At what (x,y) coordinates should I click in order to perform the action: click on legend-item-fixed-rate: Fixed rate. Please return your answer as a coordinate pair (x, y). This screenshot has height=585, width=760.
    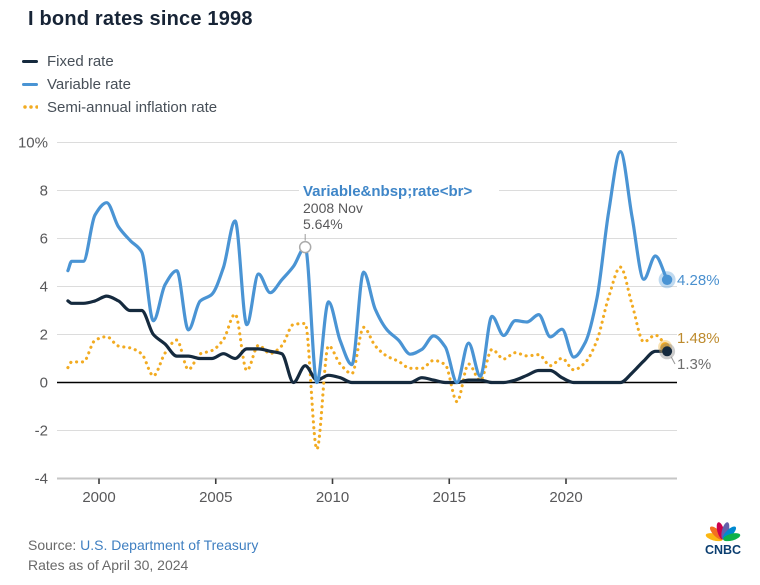
    Looking at the image, I should click on (119, 61).